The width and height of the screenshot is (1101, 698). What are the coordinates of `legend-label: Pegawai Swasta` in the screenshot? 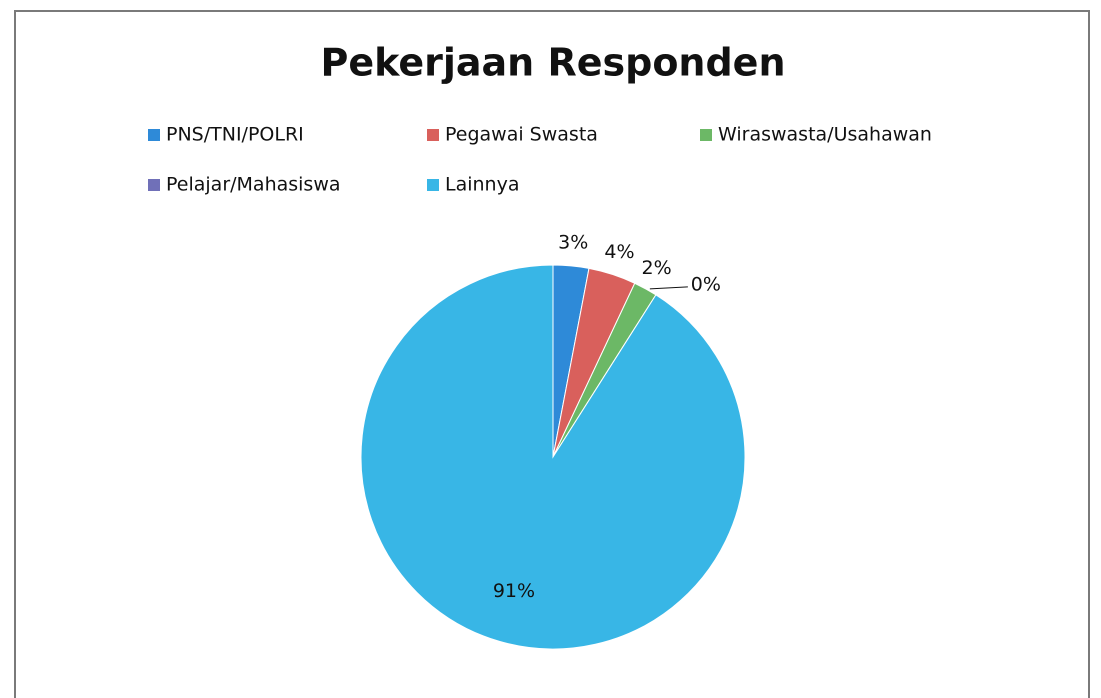 It's located at (521, 135).